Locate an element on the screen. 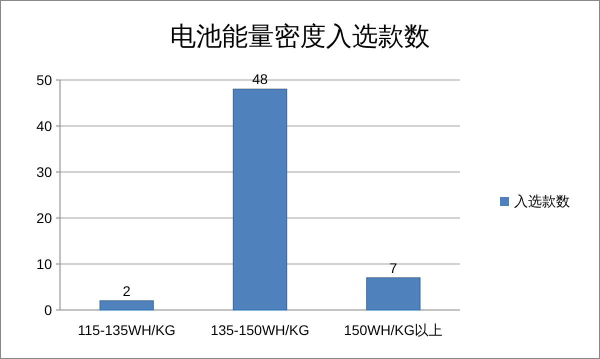 Image resolution: width=600 pixels, height=359 pixels. x-tick-label: 150WH/KG以上 is located at coordinates (393, 330).